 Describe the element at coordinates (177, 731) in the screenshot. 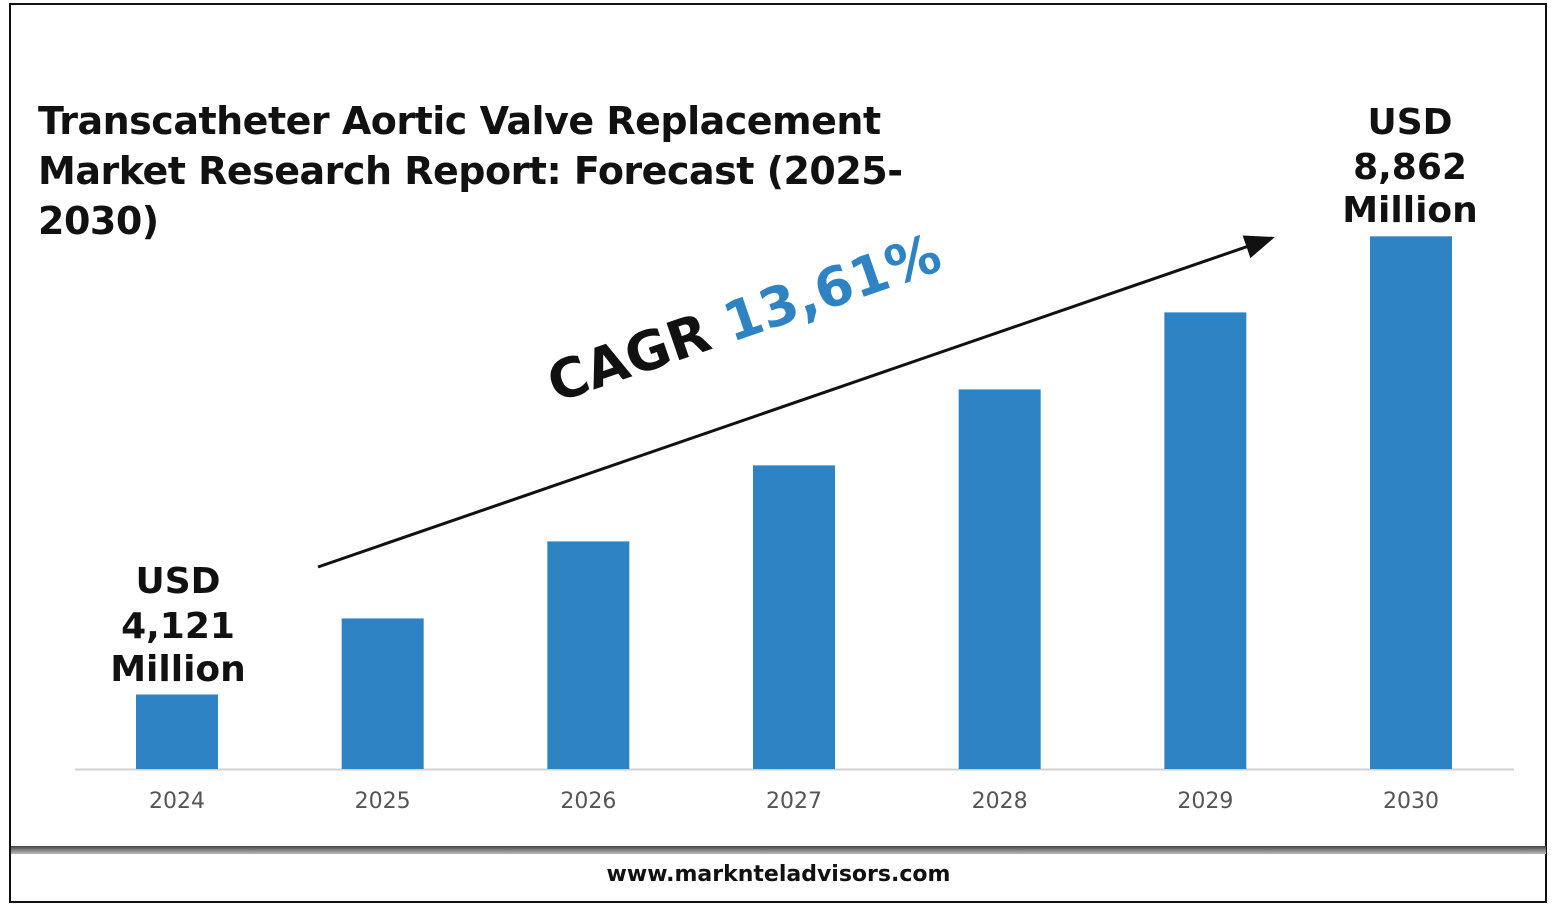

I see `bar-2024` at that location.